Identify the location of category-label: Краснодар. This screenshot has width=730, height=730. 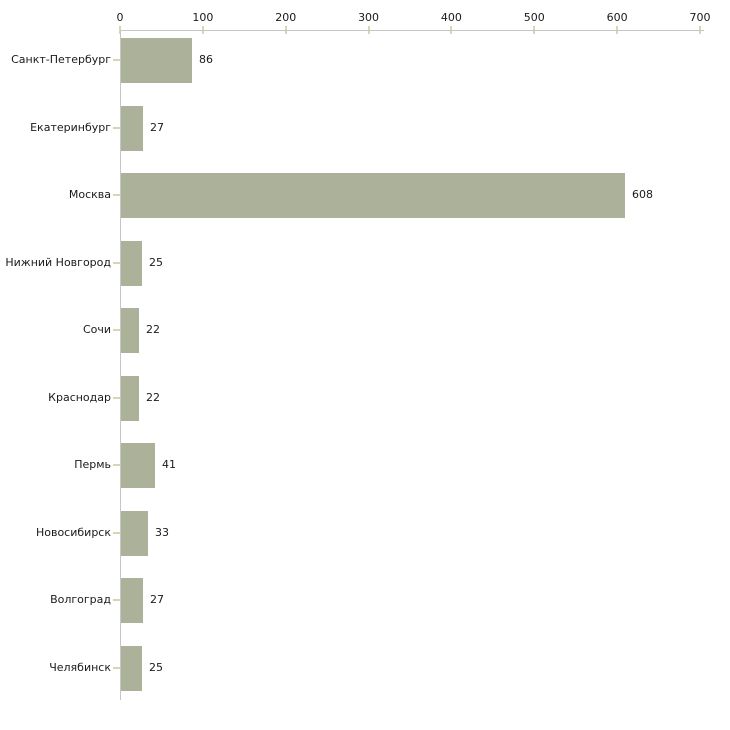
(79, 397).